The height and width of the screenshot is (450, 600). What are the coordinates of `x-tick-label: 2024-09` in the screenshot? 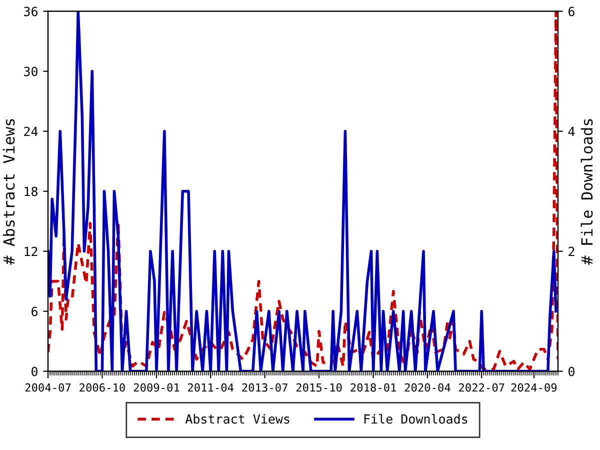 It's located at (534, 387).